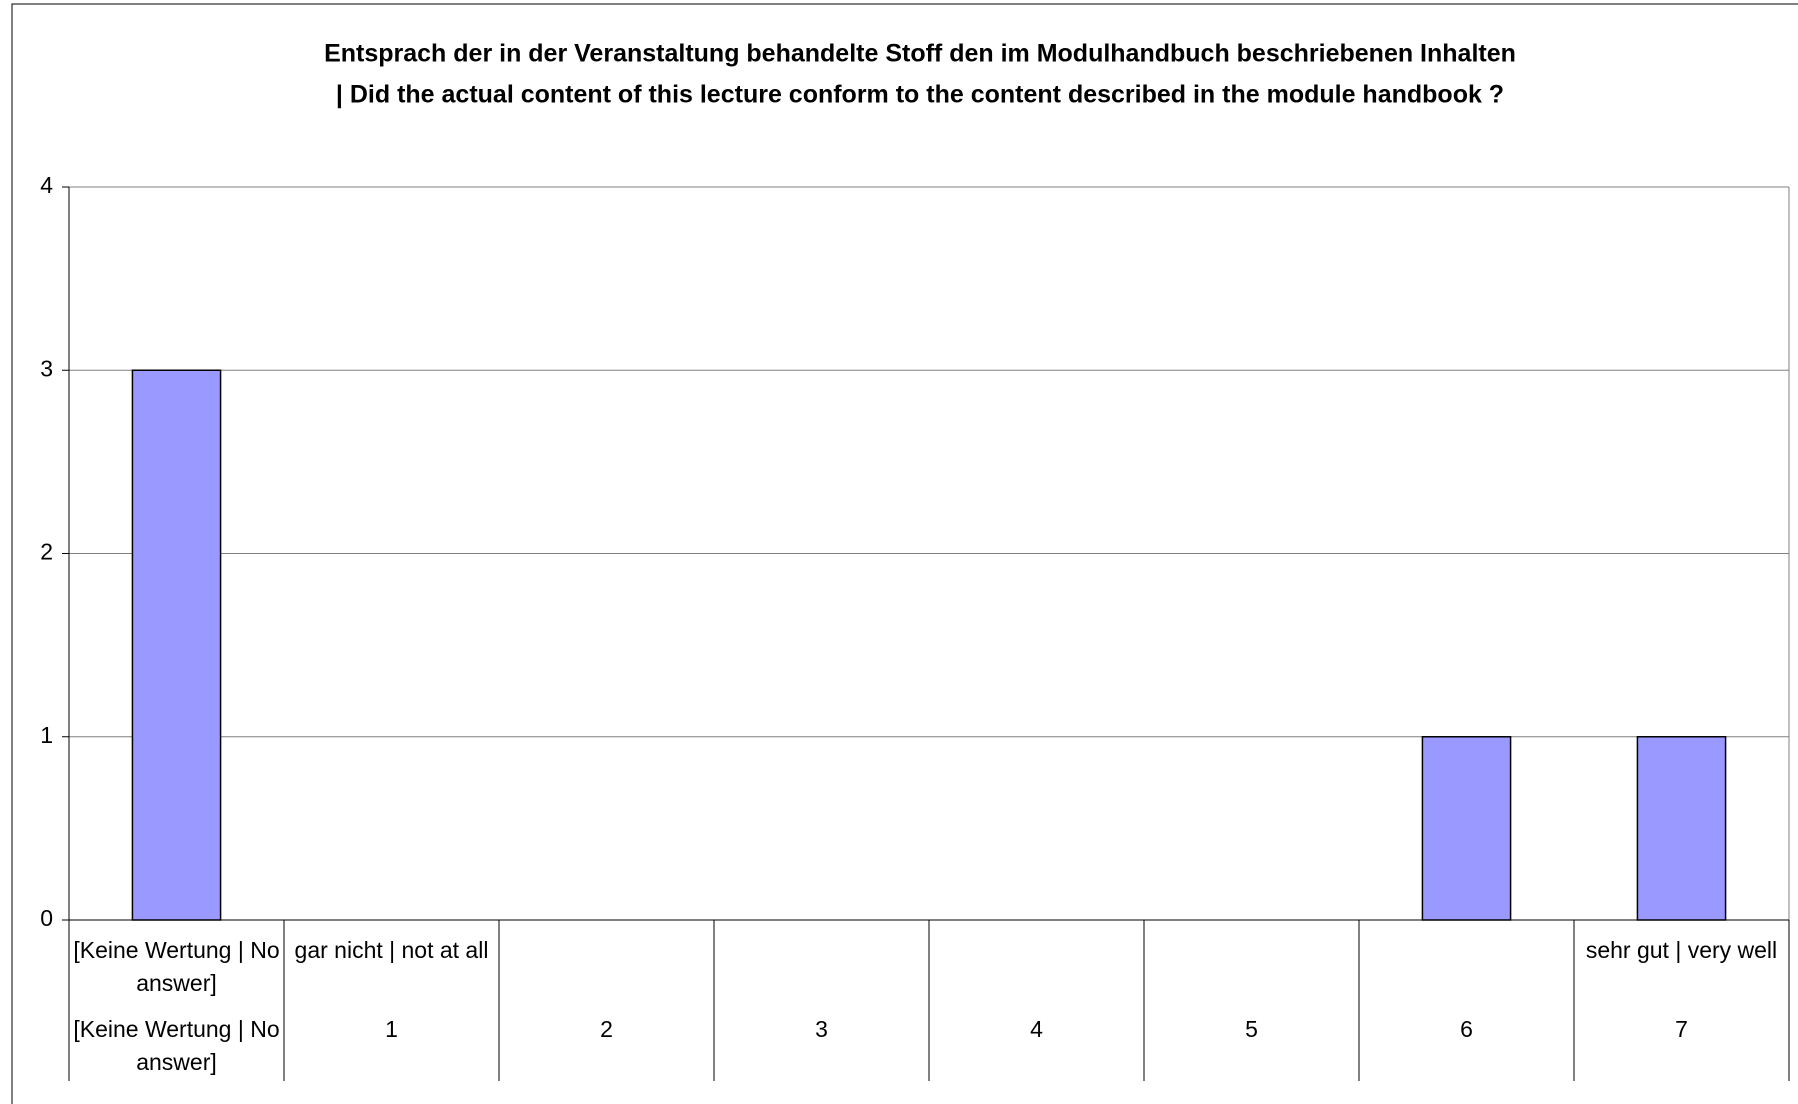 The width and height of the screenshot is (1798, 1104). Describe the element at coordinates (1036, 1029) in the screenshot. I see `x-tick-label: 4` at that location.